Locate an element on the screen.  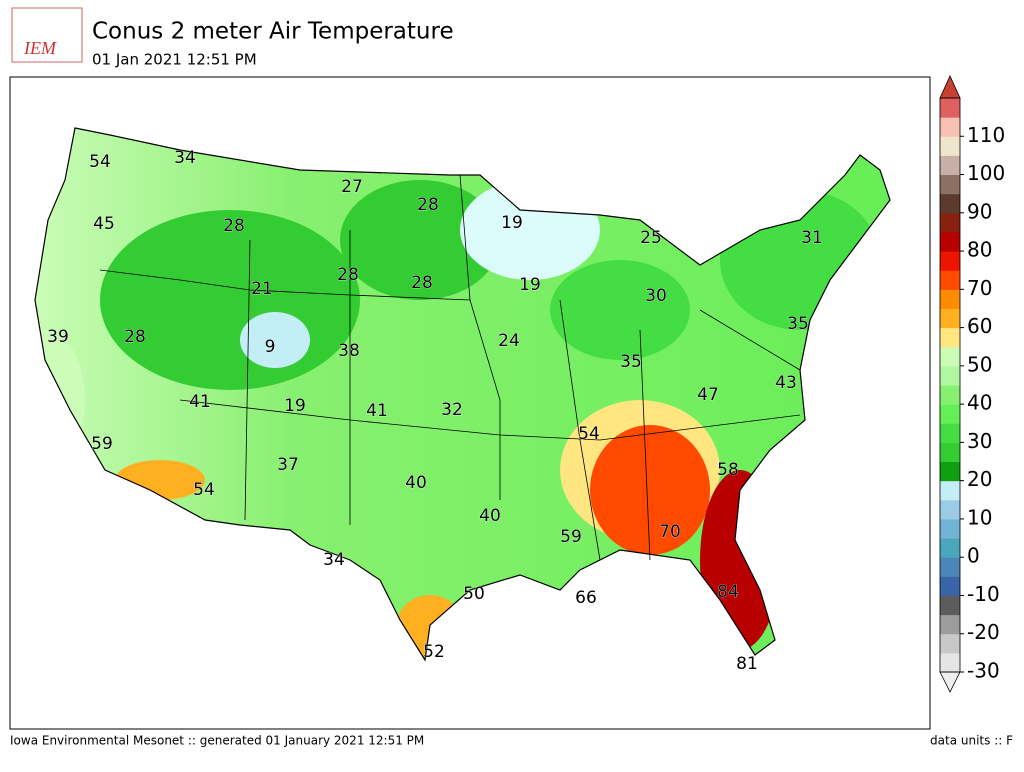
colorbar-frame is located at coordinates (950, 385).